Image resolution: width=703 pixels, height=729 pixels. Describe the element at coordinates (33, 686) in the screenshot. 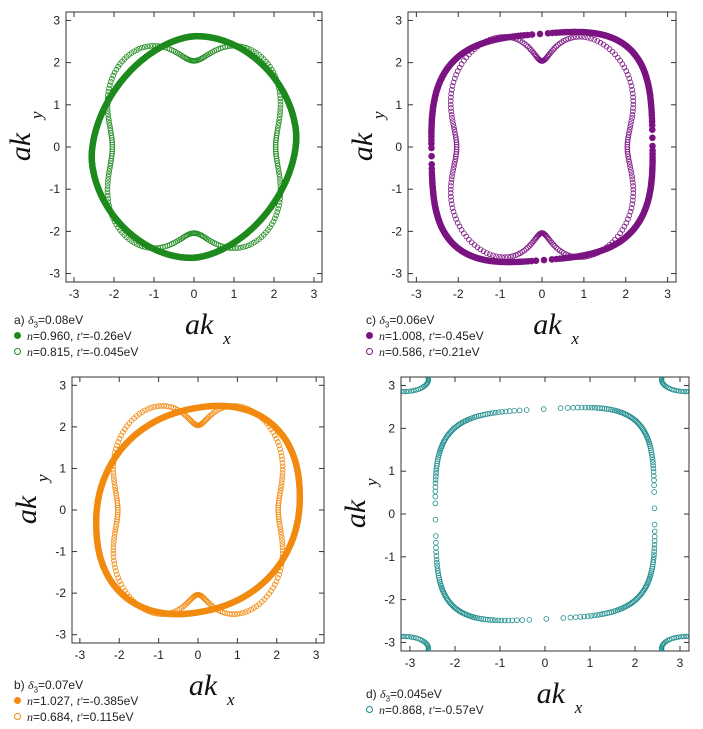

I see `delta-symbol: δ3` at that location.